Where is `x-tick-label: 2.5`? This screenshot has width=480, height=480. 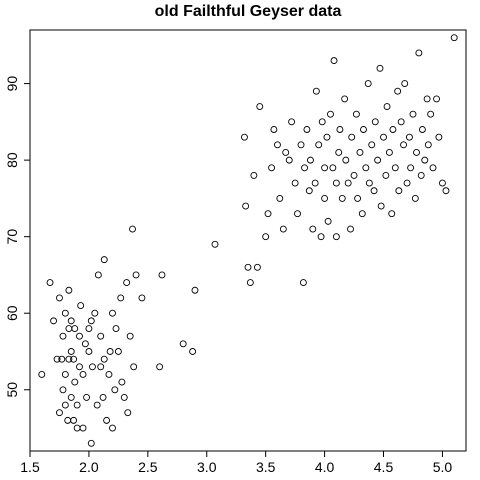 x-tick-label: 2.5 is located at coordinates (148, 467).